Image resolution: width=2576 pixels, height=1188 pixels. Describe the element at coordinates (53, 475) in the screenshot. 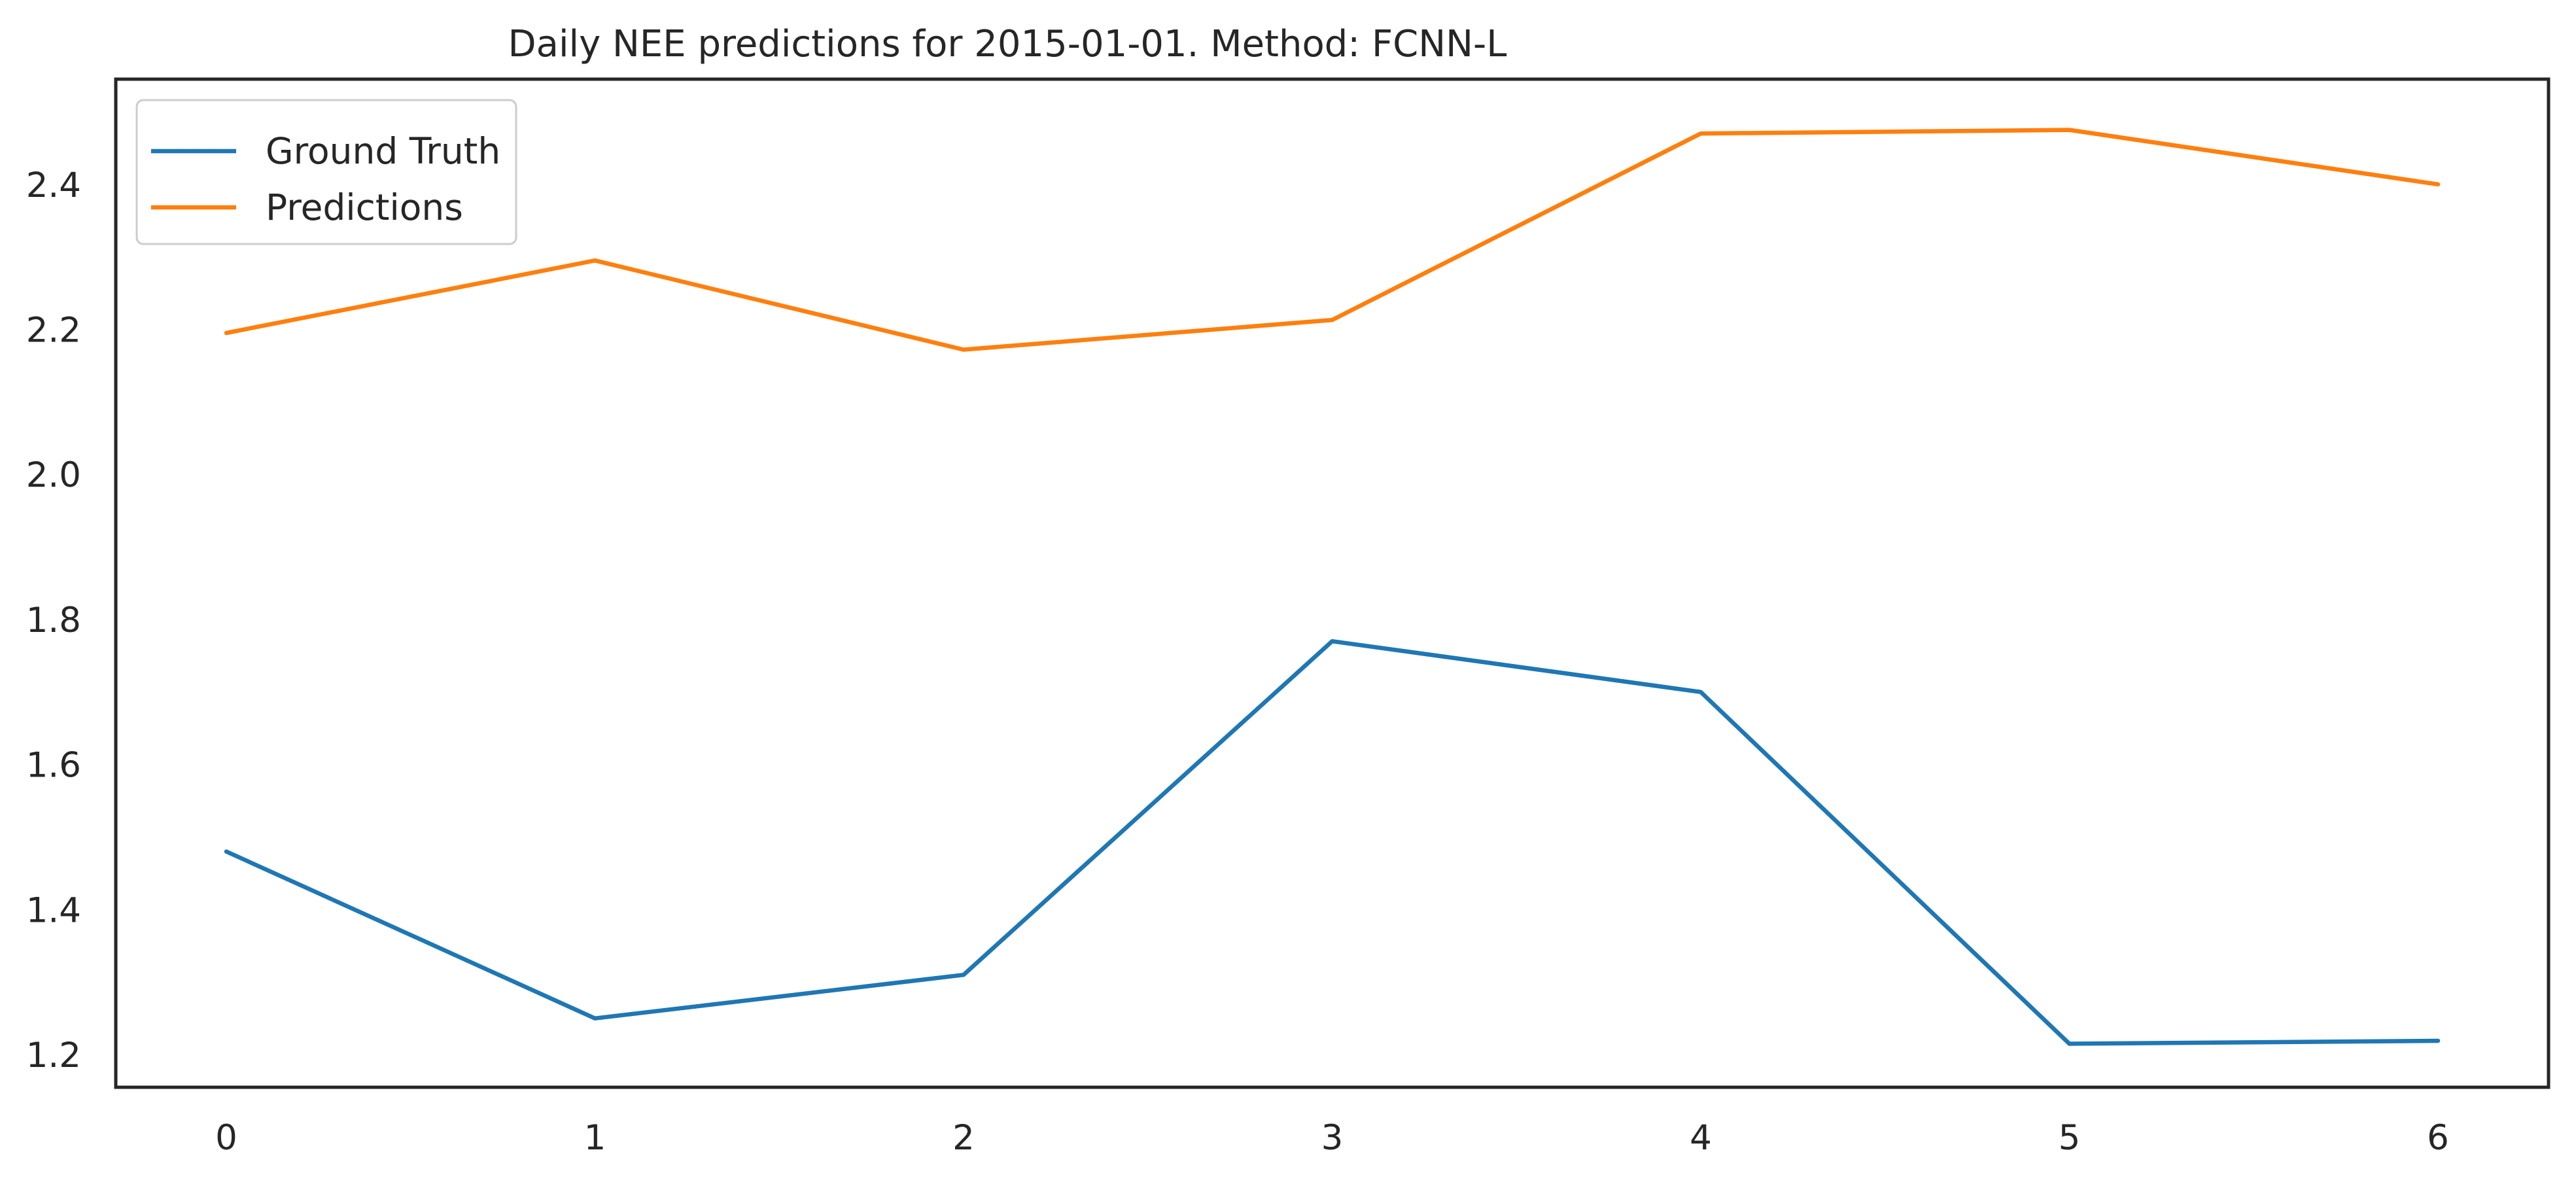

I see `y-tick-label: 2.0` at that location.